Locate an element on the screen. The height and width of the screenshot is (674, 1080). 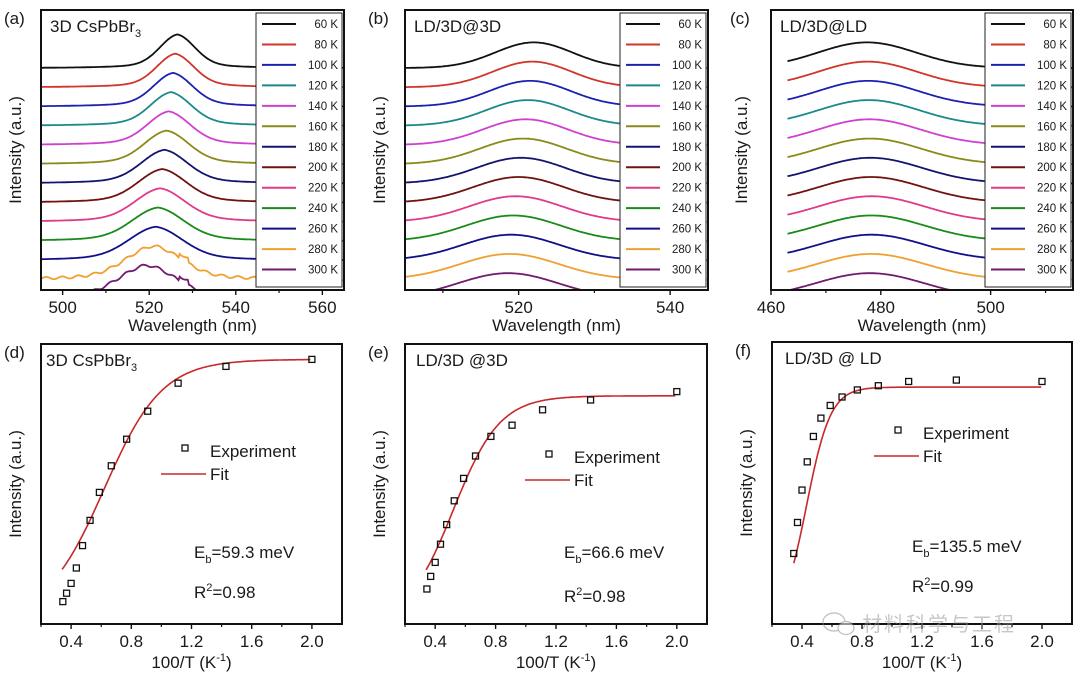
x-tick-label: 480 is located at coordinates (881, 307).